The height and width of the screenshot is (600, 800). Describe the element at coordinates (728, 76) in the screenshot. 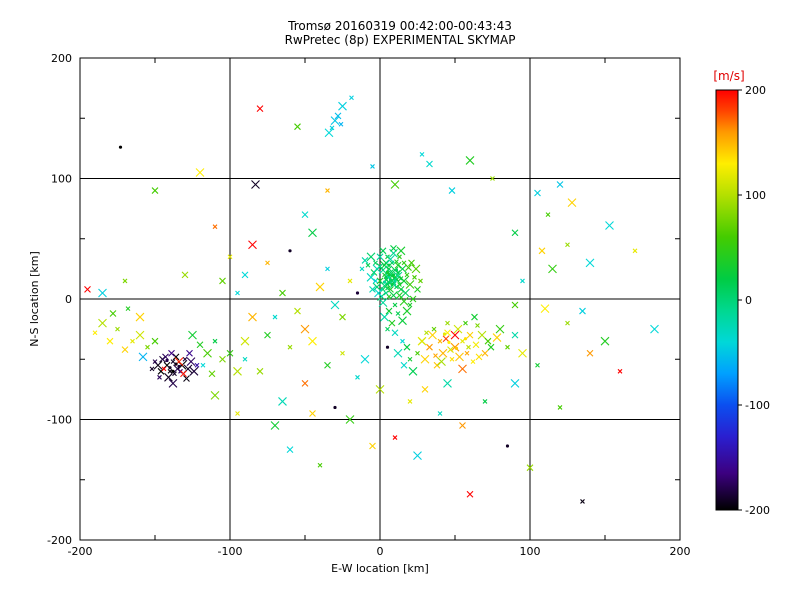

I see `colorbar-unit-label: [m/s]` at that location.